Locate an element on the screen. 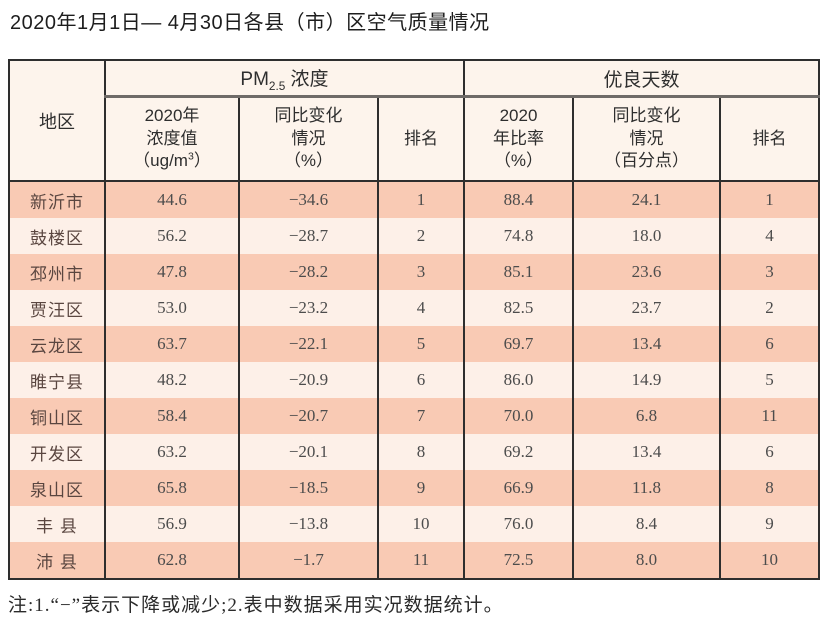  region-cell: 贾汪区 is located at coordinates (57, 308).